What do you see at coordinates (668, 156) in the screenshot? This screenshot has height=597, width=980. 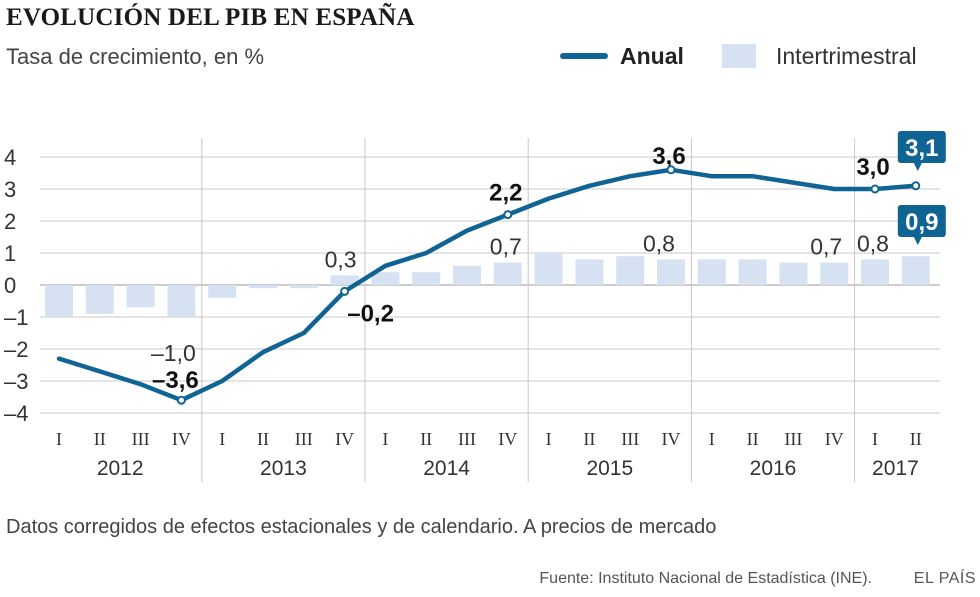 I see `value-label: 3,6` at bounding box center [668, 156].